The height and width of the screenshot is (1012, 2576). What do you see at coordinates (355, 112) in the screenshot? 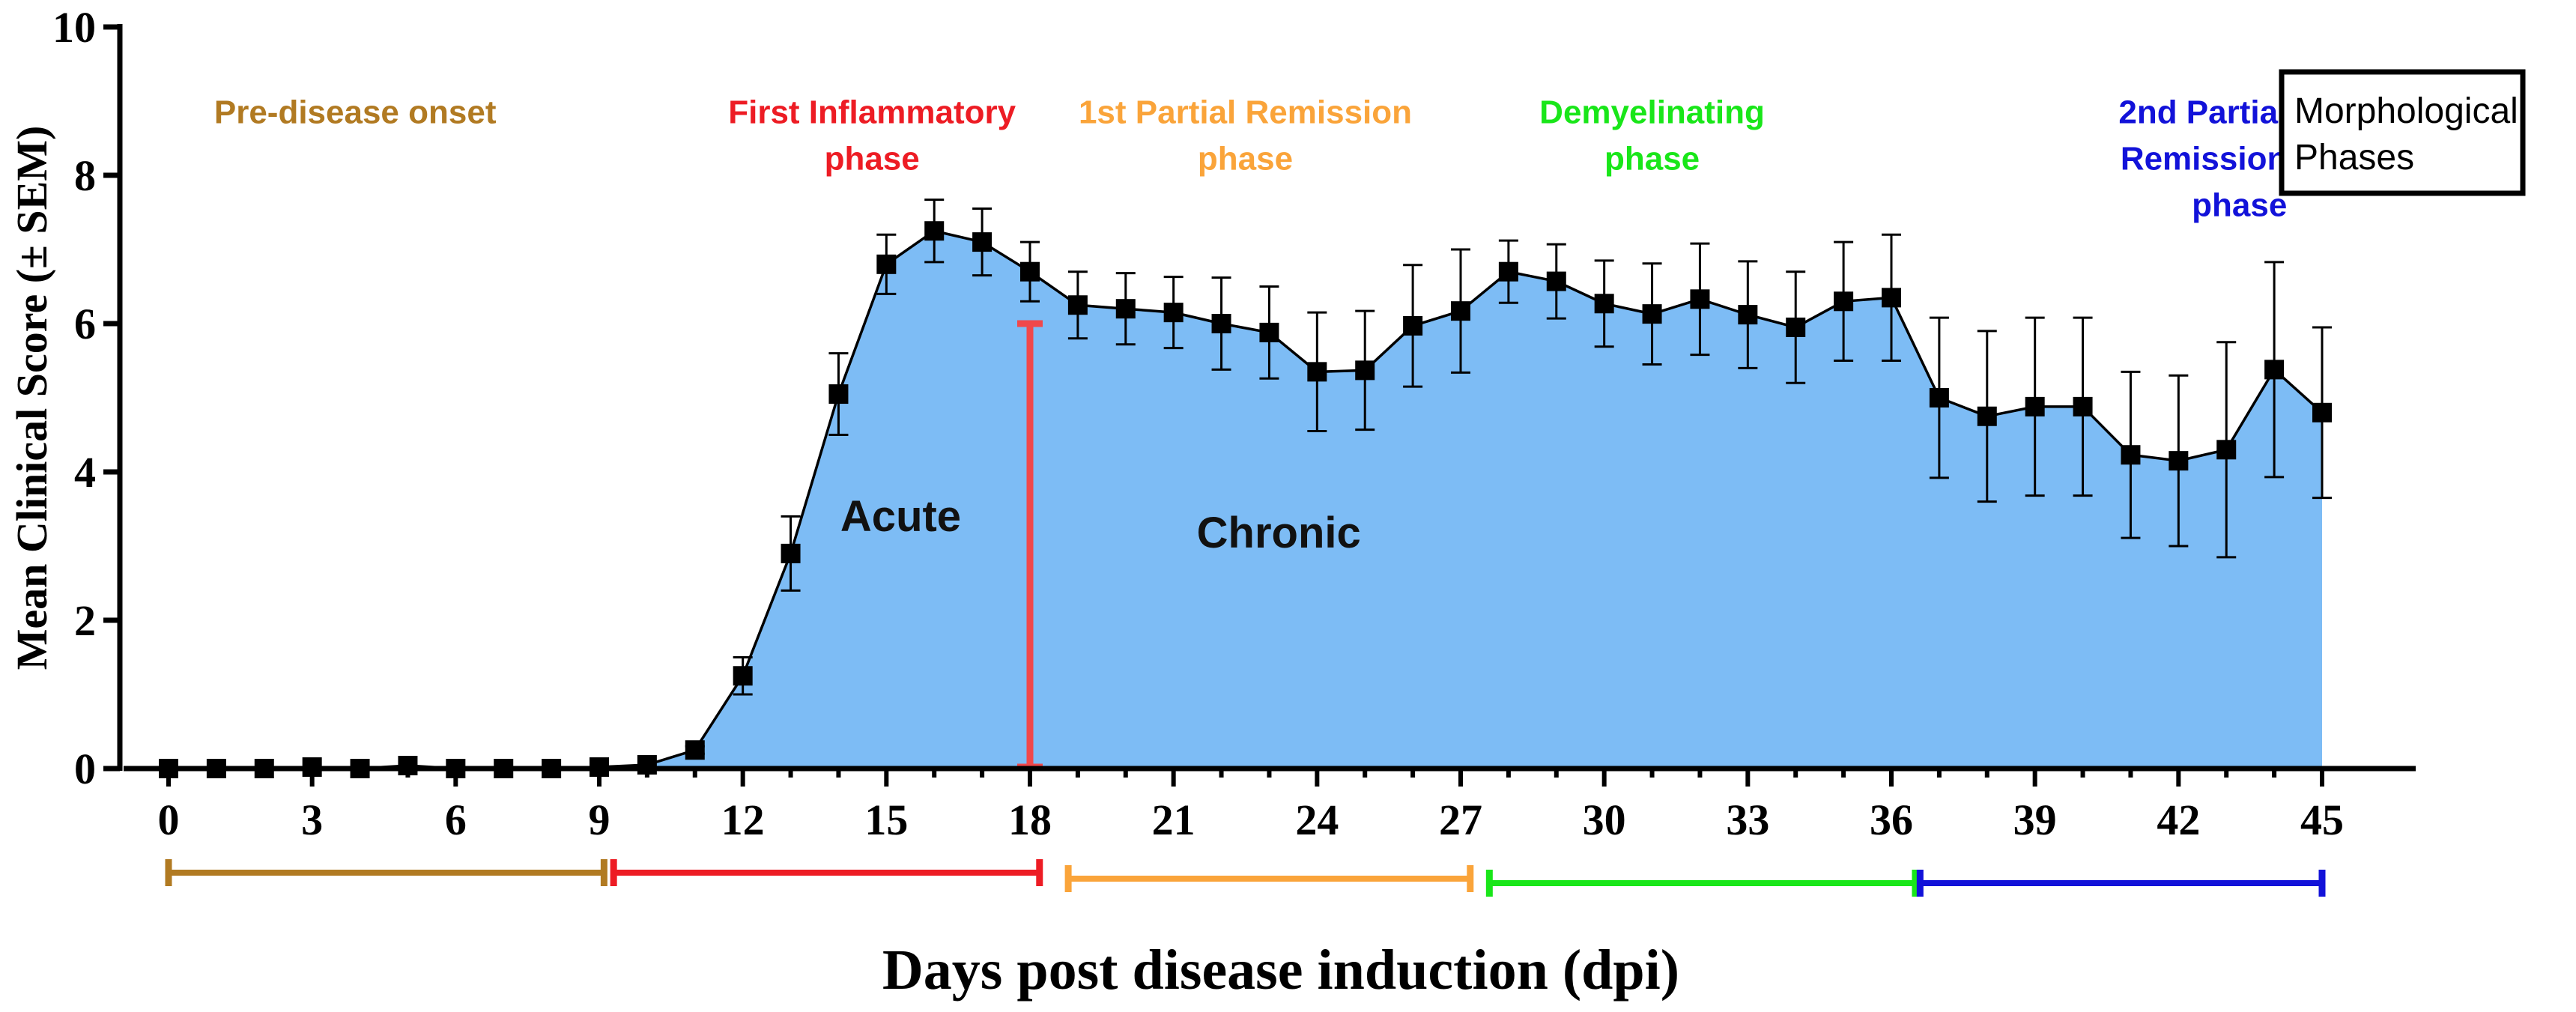
I see `phase-label: Pre-disease onset` at bounding box center [355, 112].